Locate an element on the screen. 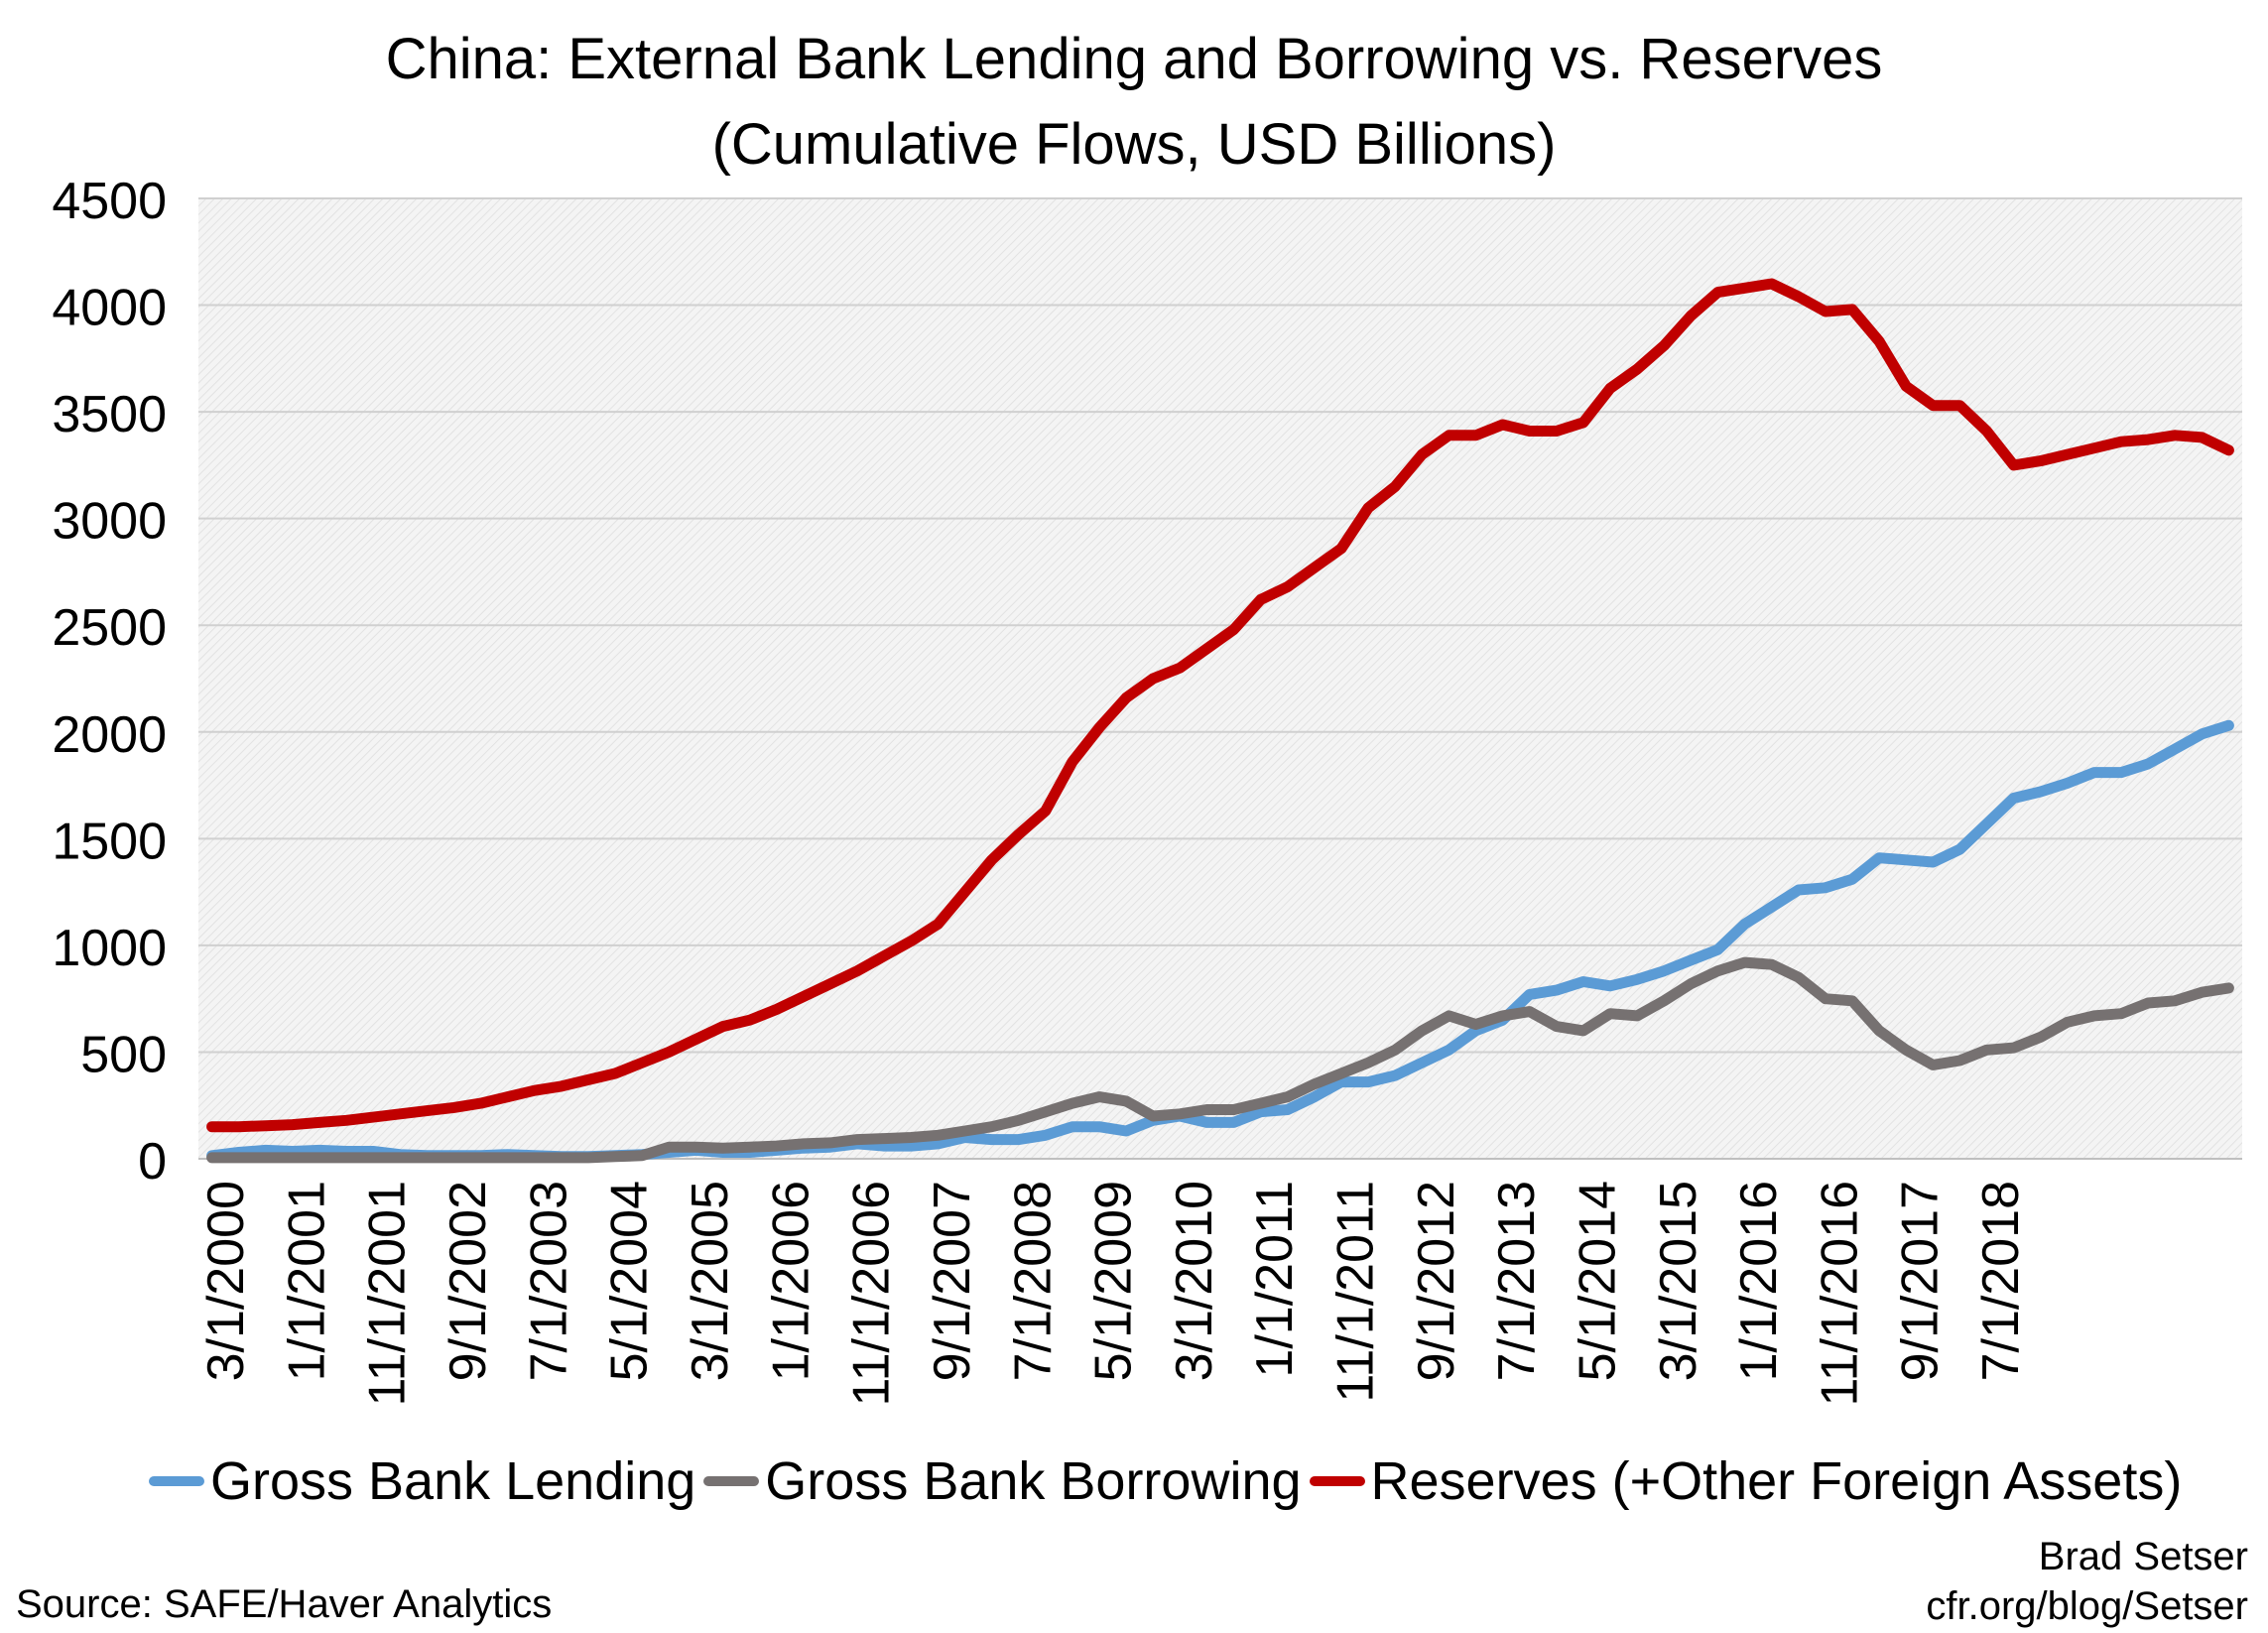 This screenshot has width=2268, height=1633. legend-label-reserves: Reserves (+Other Foreign Assets) is located at coordinates (1776, 1481).